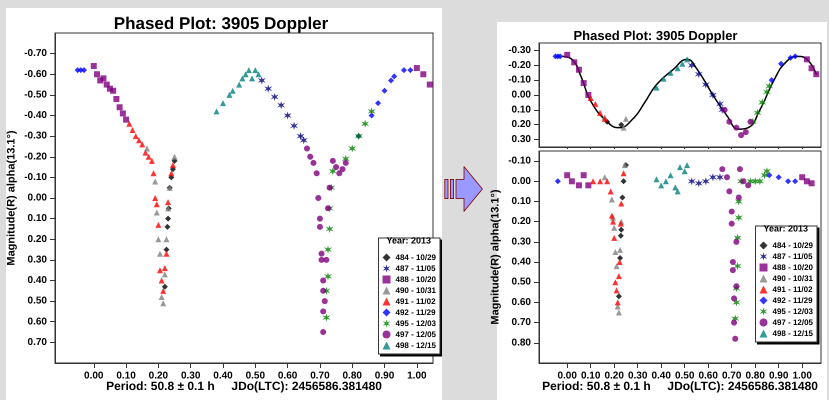  Describe the element at coordinates (36, 115) in the screenshot. I see `y-tick-label: -0.40` at that location.